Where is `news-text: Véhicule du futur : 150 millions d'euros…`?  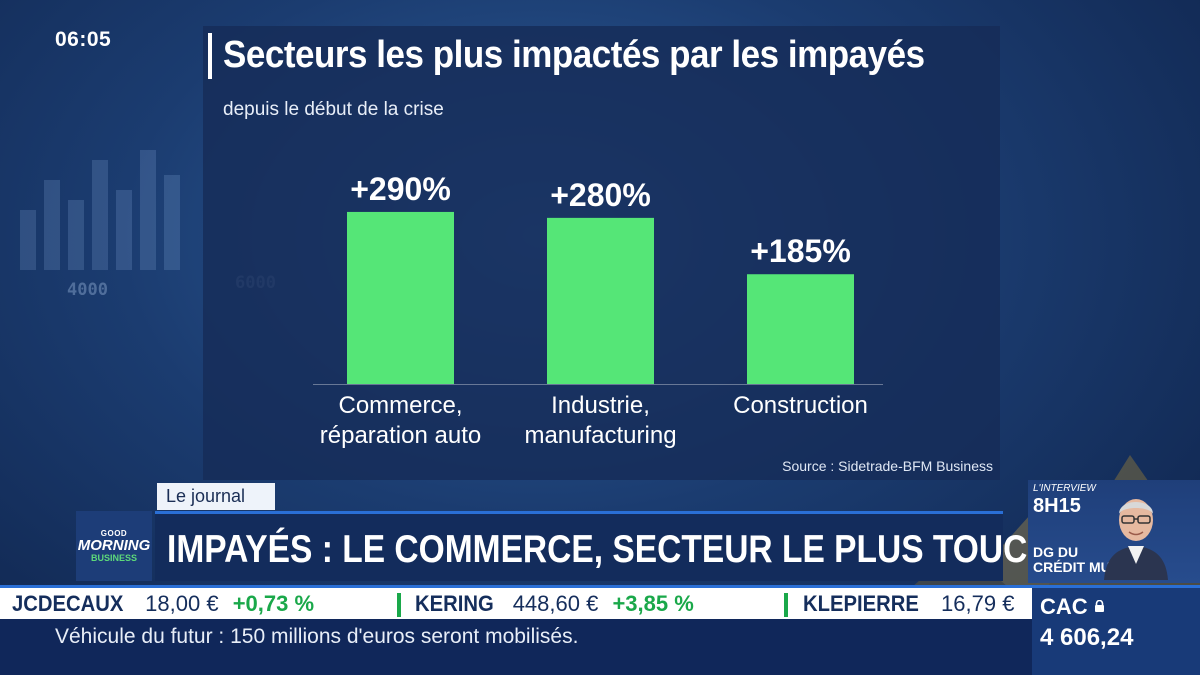
news-text: Véhicule du futur : 150 millions d'euros… is located at coordinates (317, 636).